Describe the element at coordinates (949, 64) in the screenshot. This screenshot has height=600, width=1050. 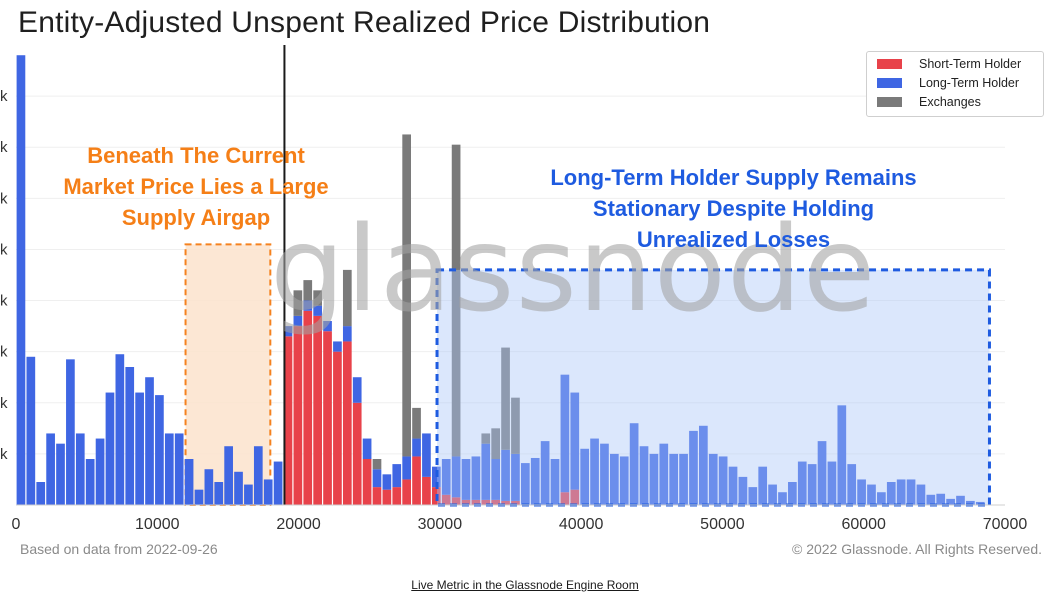
I see `legend-item-short-term: Short-Term Holder` at that location.